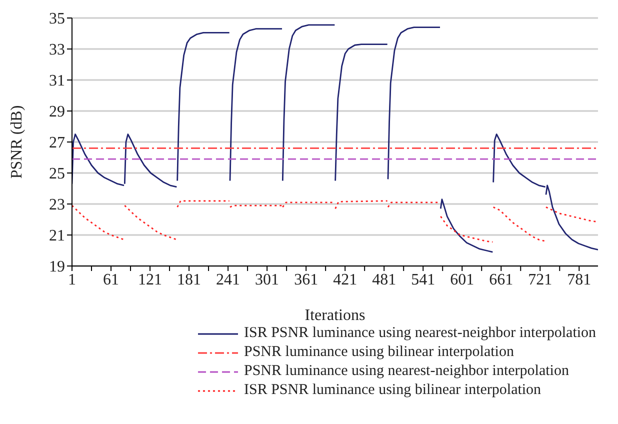  What do you see at coordinates (17, 142) in the screenshot?
I see `y-axis-title: PSNR (dB)` at bounding box center [17, 142].